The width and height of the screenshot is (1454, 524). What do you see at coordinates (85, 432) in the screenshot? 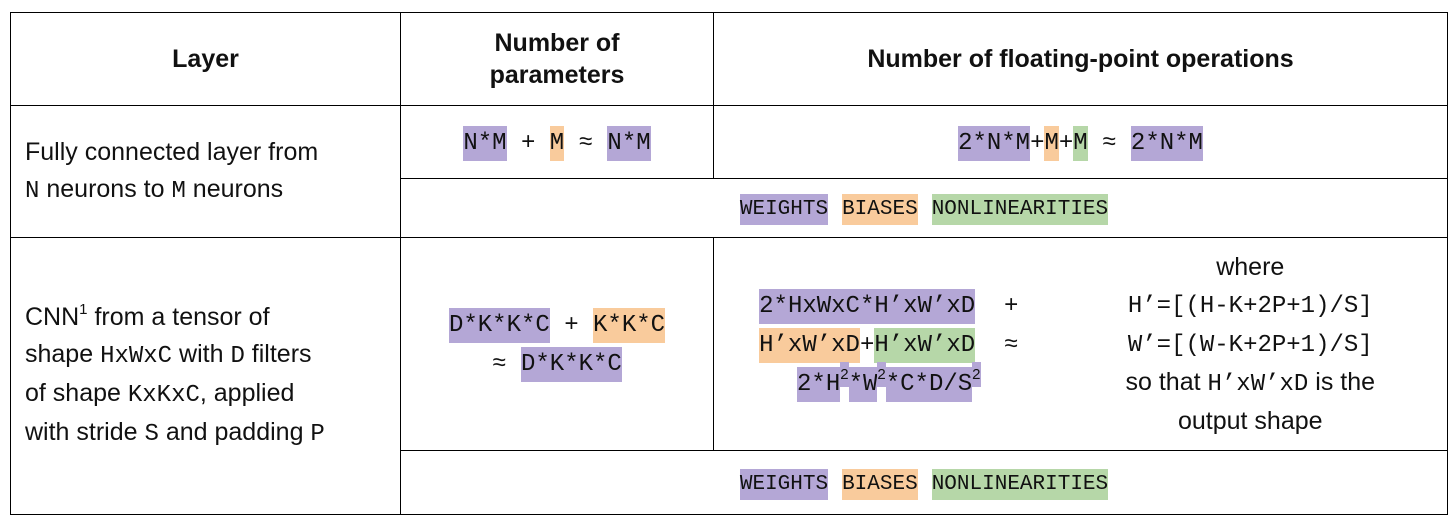
I see `text-segment: with stride` at bounding box center [85, 432].